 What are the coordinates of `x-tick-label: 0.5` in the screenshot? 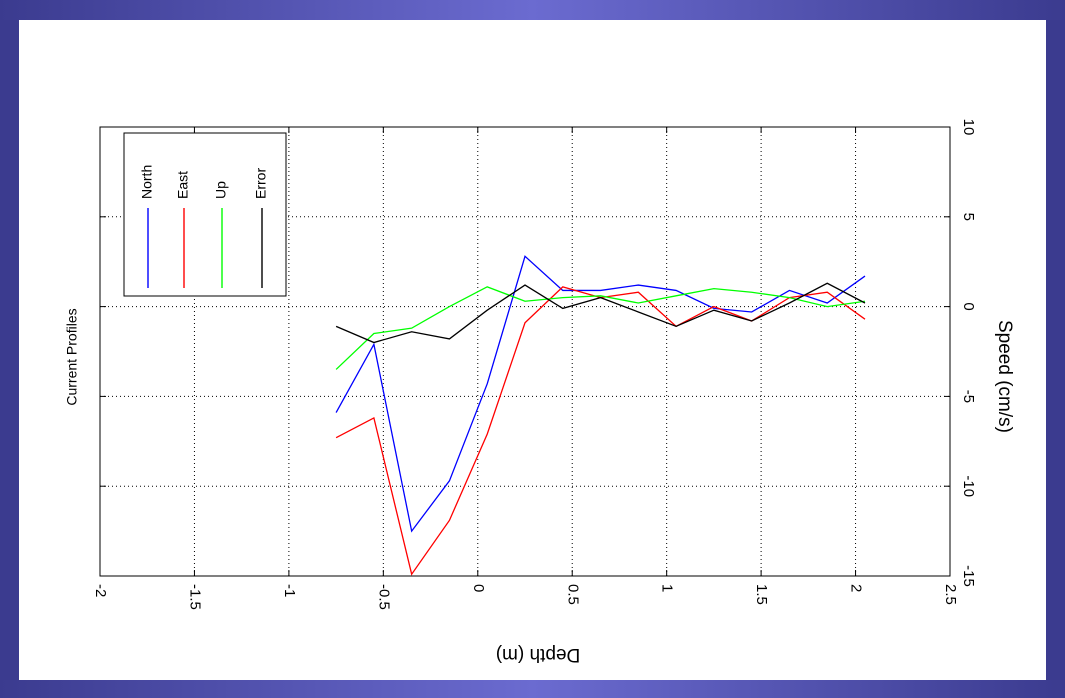 It's located at (572, 594).